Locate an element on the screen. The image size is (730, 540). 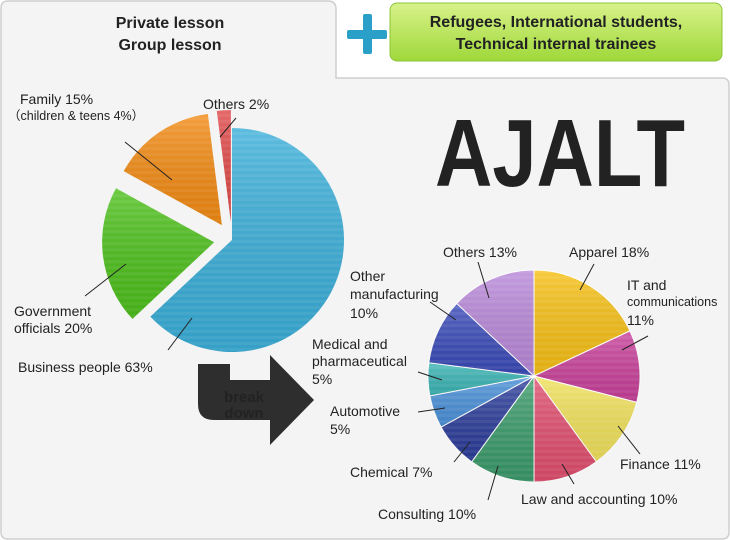
slice-medical-and-pharmaceutical is located at coordinates (481, 379).